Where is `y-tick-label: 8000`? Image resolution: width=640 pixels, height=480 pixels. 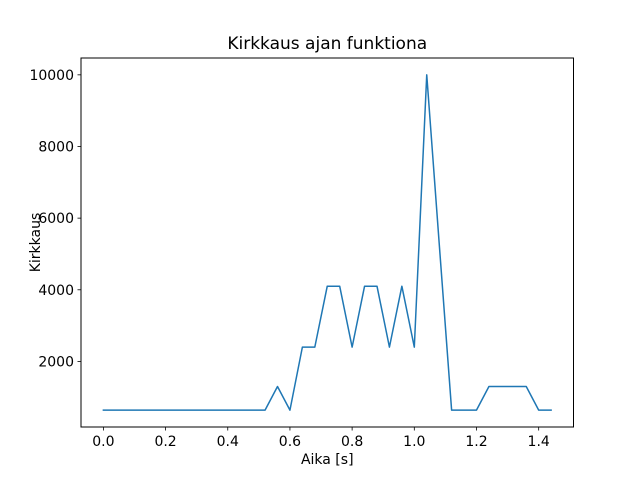 y-tick-label: 8000 is located at coordinates (56, 147).